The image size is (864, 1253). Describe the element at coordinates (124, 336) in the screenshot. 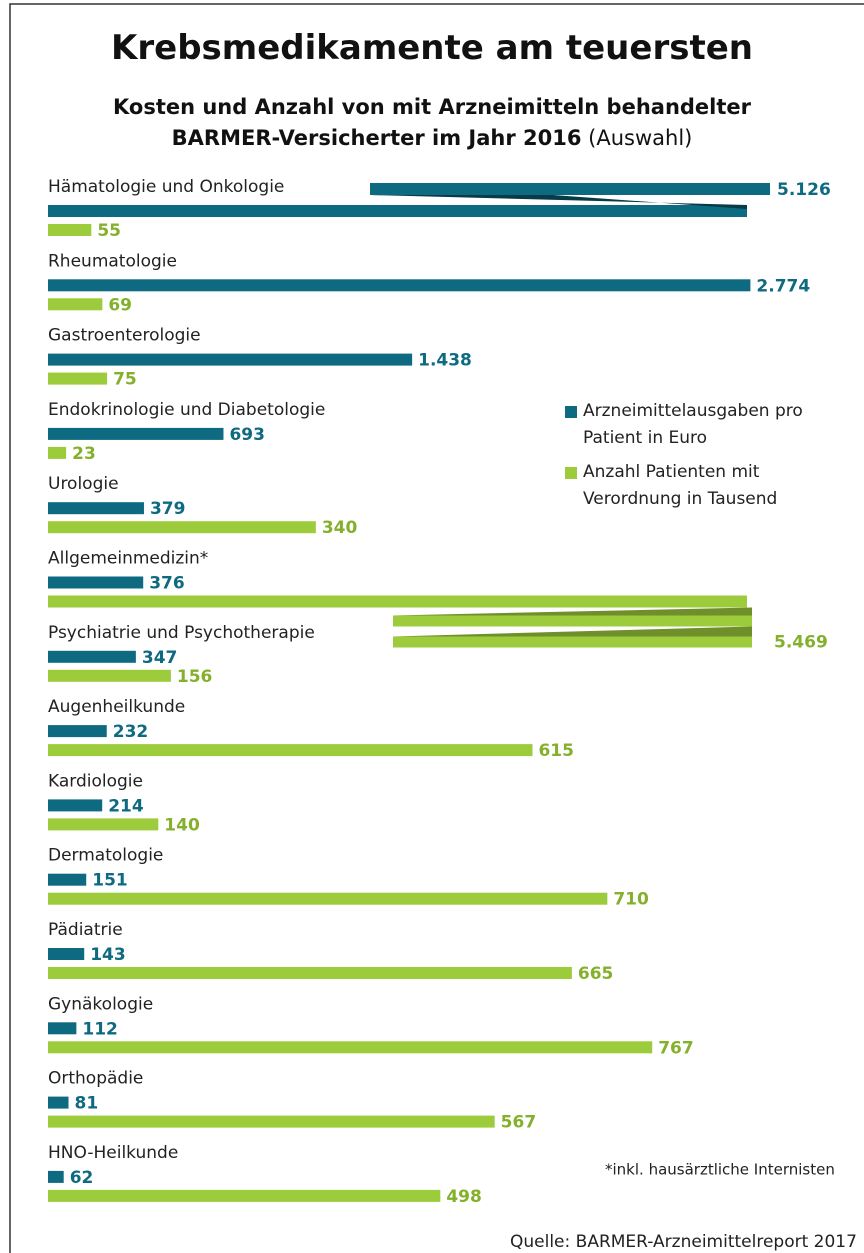

I see `category-label: Gastroenterologie` at that location.